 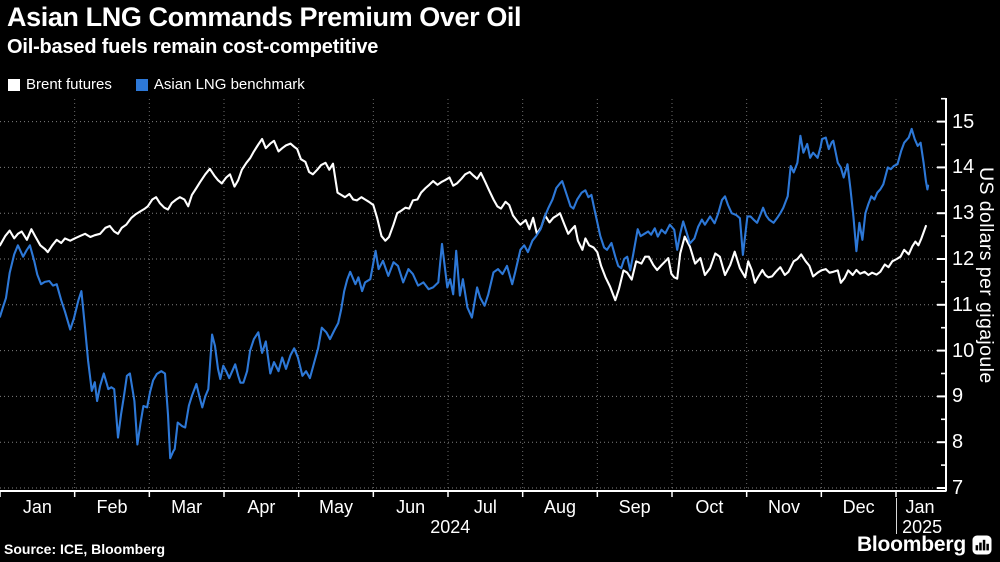 I want to click on y-tick-label: 10, so click(x=963, y=350).